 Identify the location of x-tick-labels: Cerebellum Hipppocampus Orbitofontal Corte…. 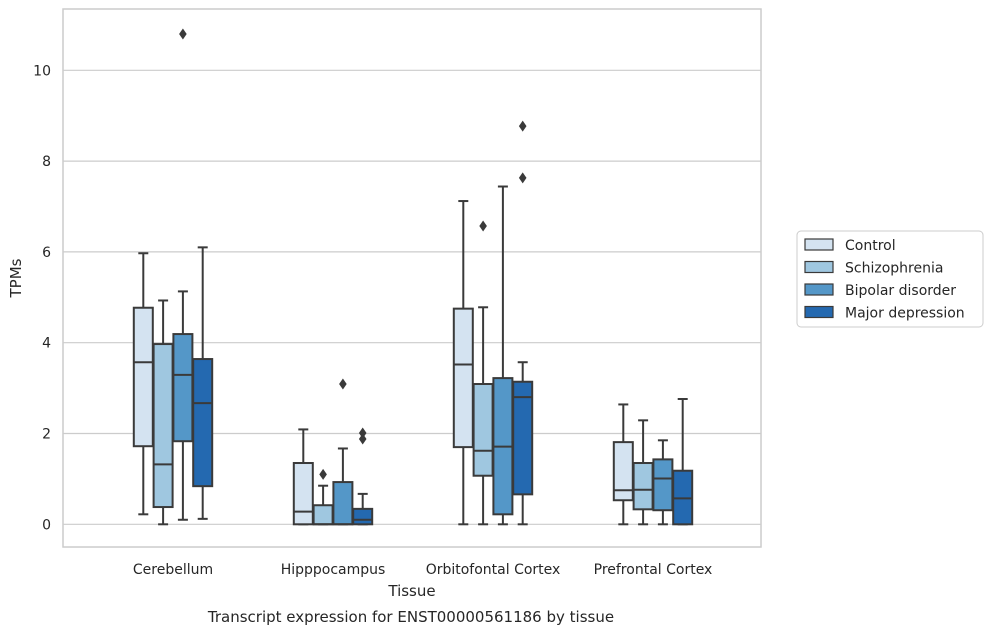
(422, 570).